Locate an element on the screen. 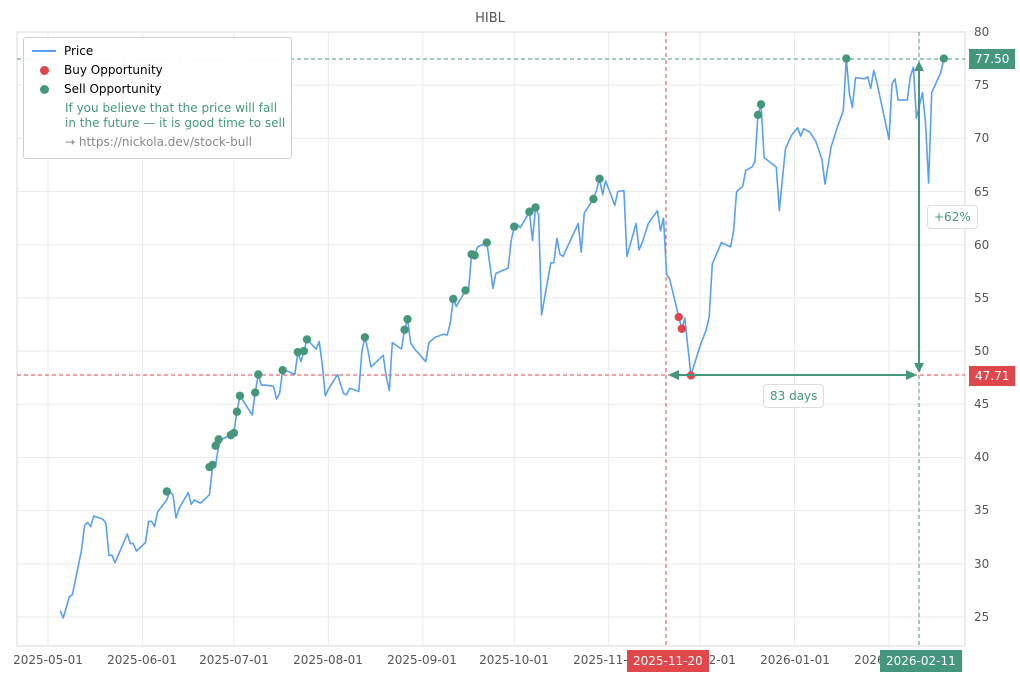 The height and width of the screenshot is (680, 1020). x-tick: 2025-06-01 is located at coordinates (142, 660).